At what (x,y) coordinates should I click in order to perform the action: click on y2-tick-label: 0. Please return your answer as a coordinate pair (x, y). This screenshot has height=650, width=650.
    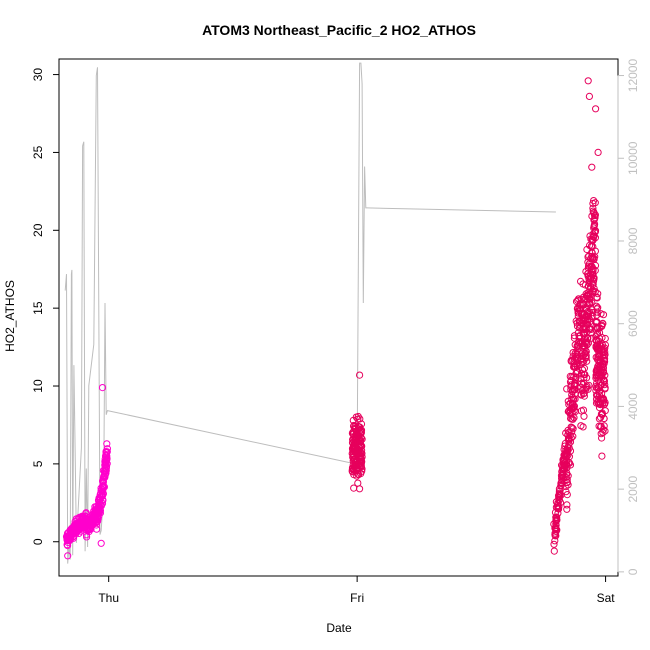
    Looking at the image, I should click on (633, 571).